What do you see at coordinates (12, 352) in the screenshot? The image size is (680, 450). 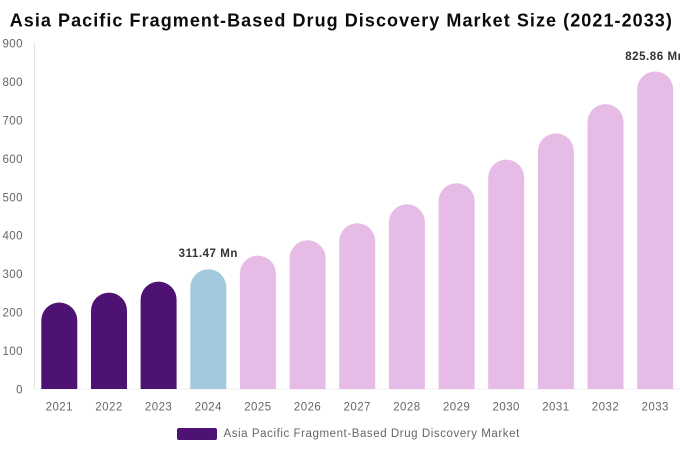 I see `svg-text: 100` at bounding box center [12, 352].